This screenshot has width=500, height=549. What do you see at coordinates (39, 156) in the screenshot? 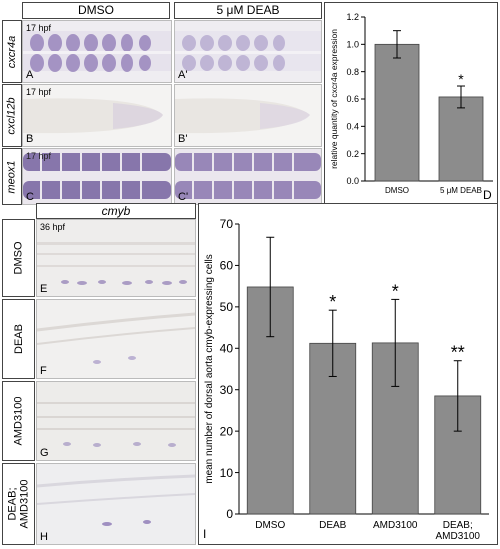
I see `stage-label-c: 17 hpf` at bounding box center [39, 156].